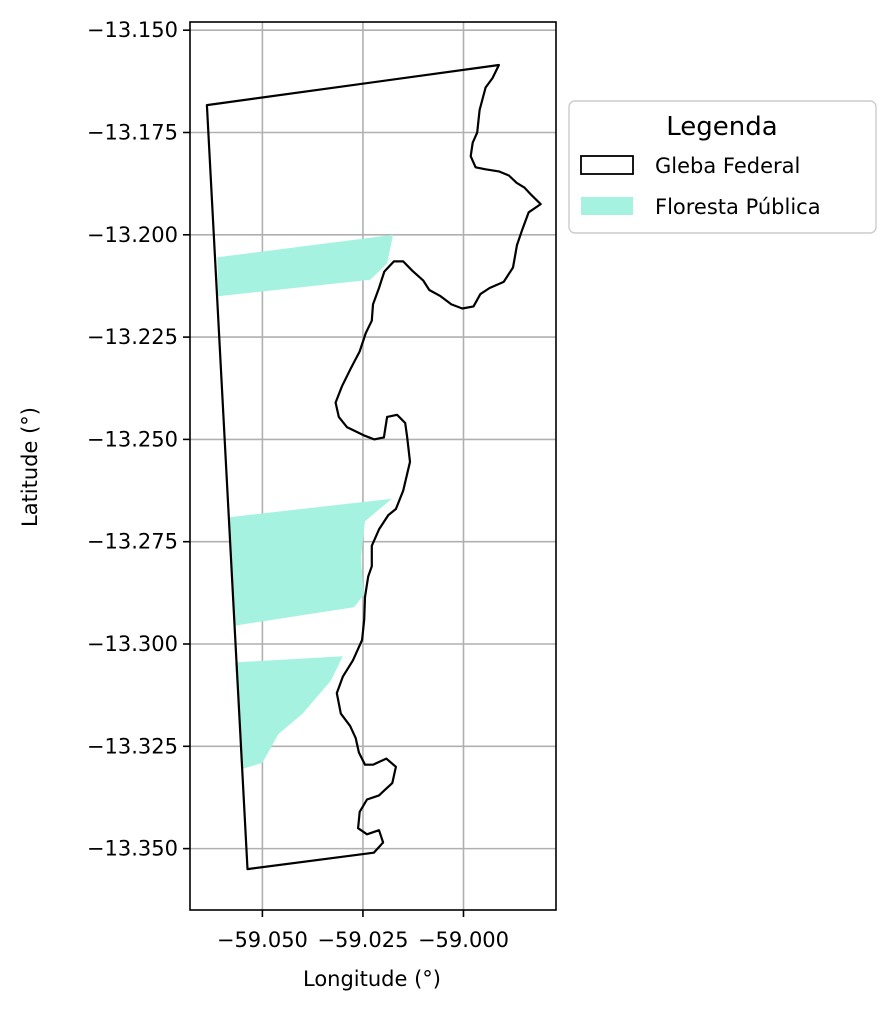 This screenshot has width=894, height=1011. I want to click on y-tick-label: −13.225, so click(132, 337).